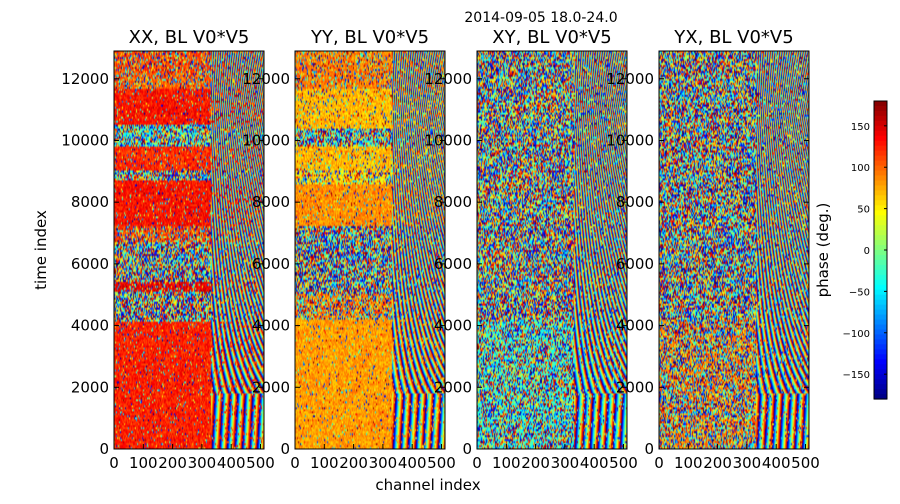 This screenshot has height=504, width=900. I want to click on panel-title: YY, BL V0*V5, so click(369, 37).